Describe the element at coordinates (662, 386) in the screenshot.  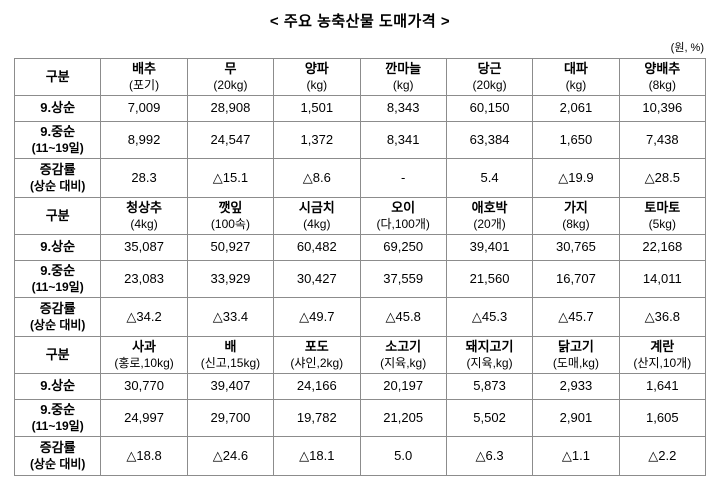
I see `value-cell: 1,641` at that location.